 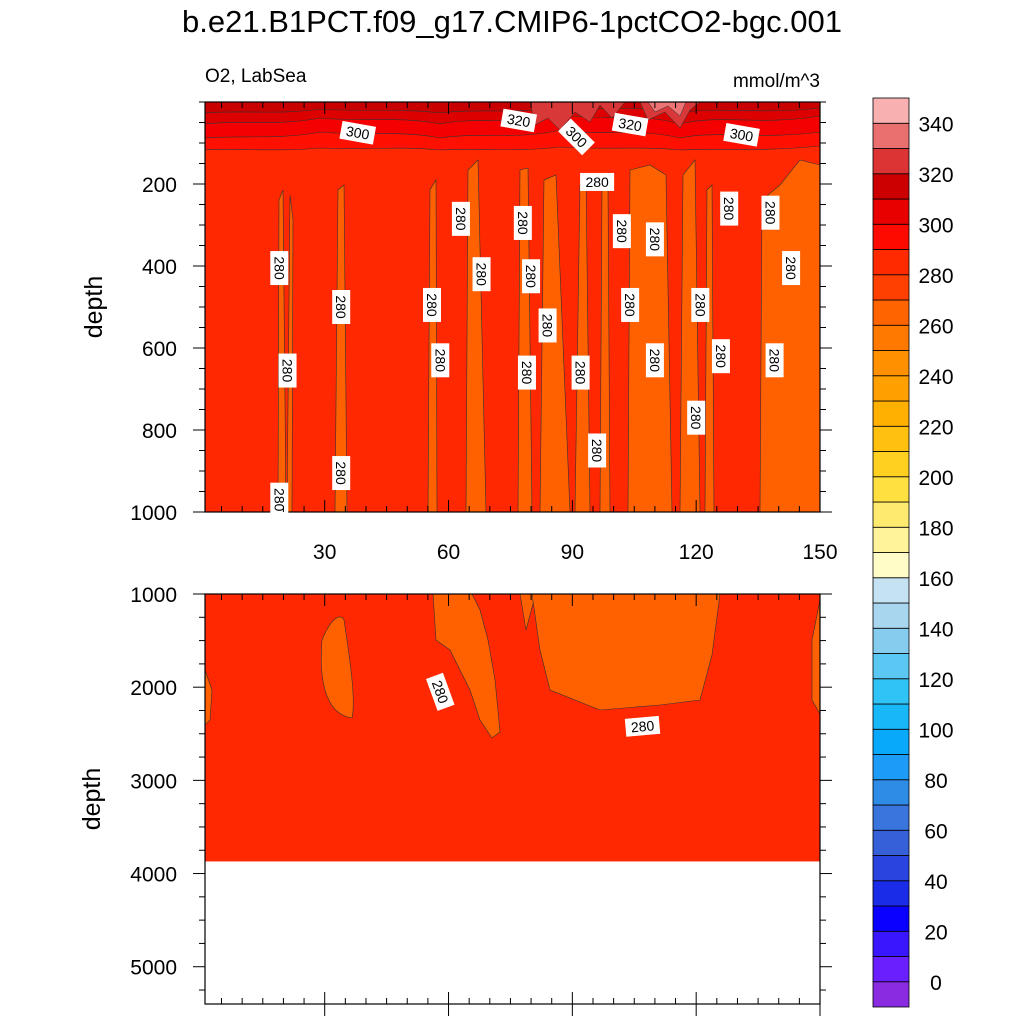 What do you see at coordinates (935, 579) in the screenshot?
I see `colorbar-tick-label: 160` at bounding box center [935, 579].